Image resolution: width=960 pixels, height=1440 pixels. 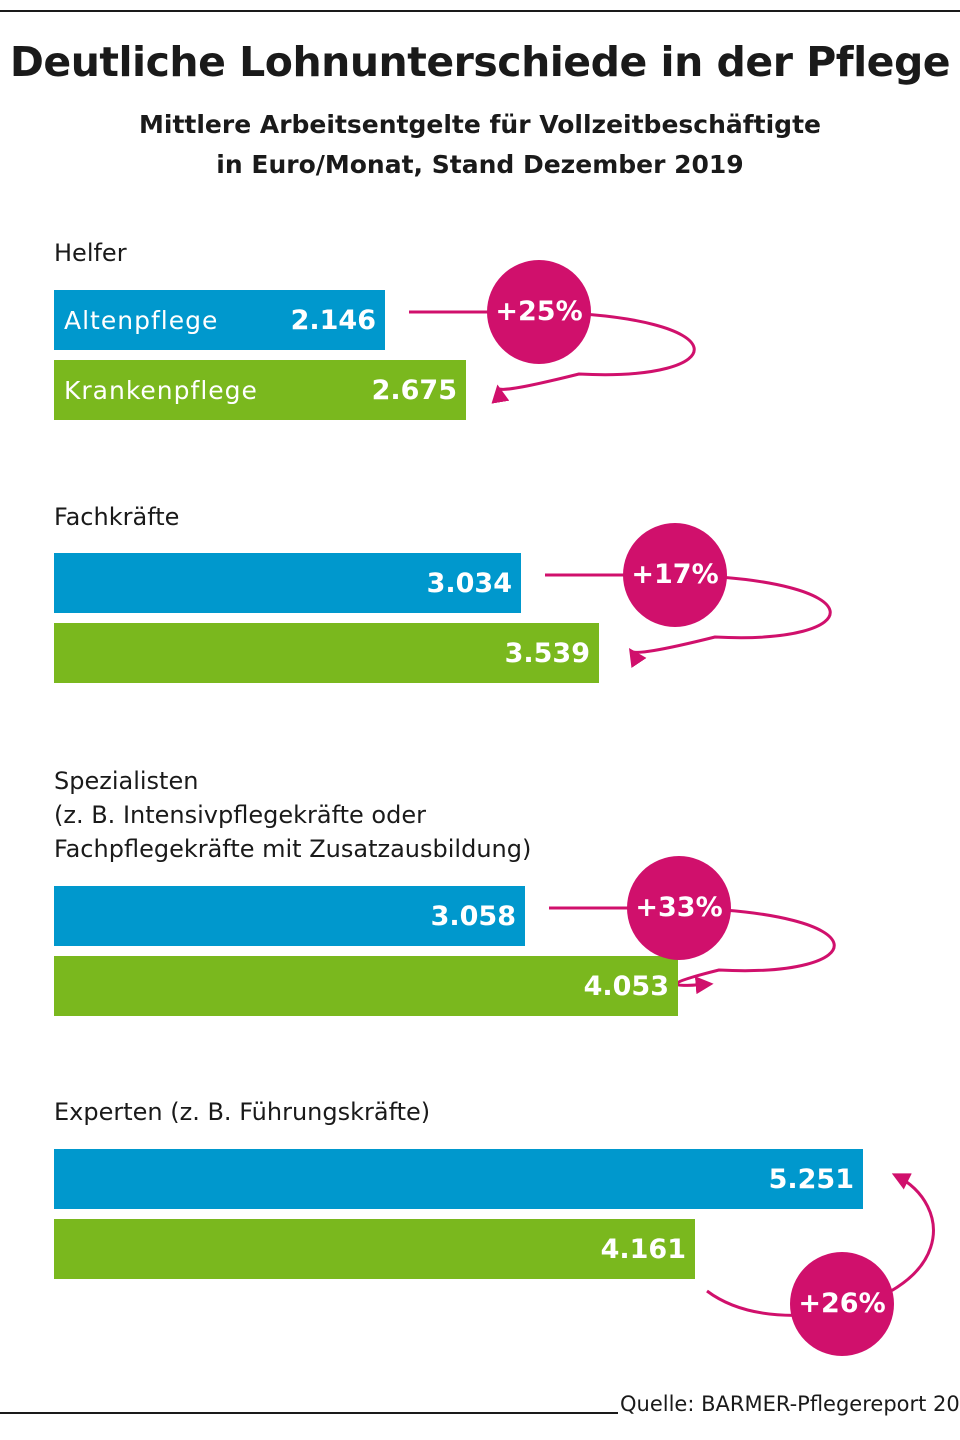 What do you see at coordinates (643, 1249) in the screenshot?
I see `bar-value-label: 4.161` at bounding box center [643, 1249].